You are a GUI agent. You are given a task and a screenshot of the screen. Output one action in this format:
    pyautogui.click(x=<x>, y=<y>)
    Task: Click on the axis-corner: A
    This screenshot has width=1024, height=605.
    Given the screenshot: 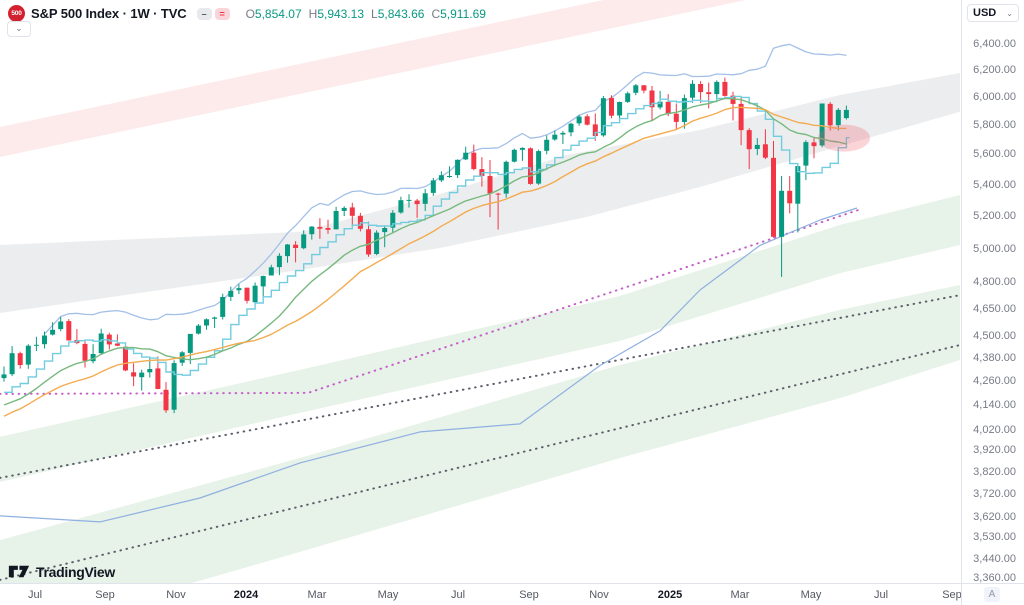 What is the action you would take?
    pyautogui.click(x=992, y=594)
    